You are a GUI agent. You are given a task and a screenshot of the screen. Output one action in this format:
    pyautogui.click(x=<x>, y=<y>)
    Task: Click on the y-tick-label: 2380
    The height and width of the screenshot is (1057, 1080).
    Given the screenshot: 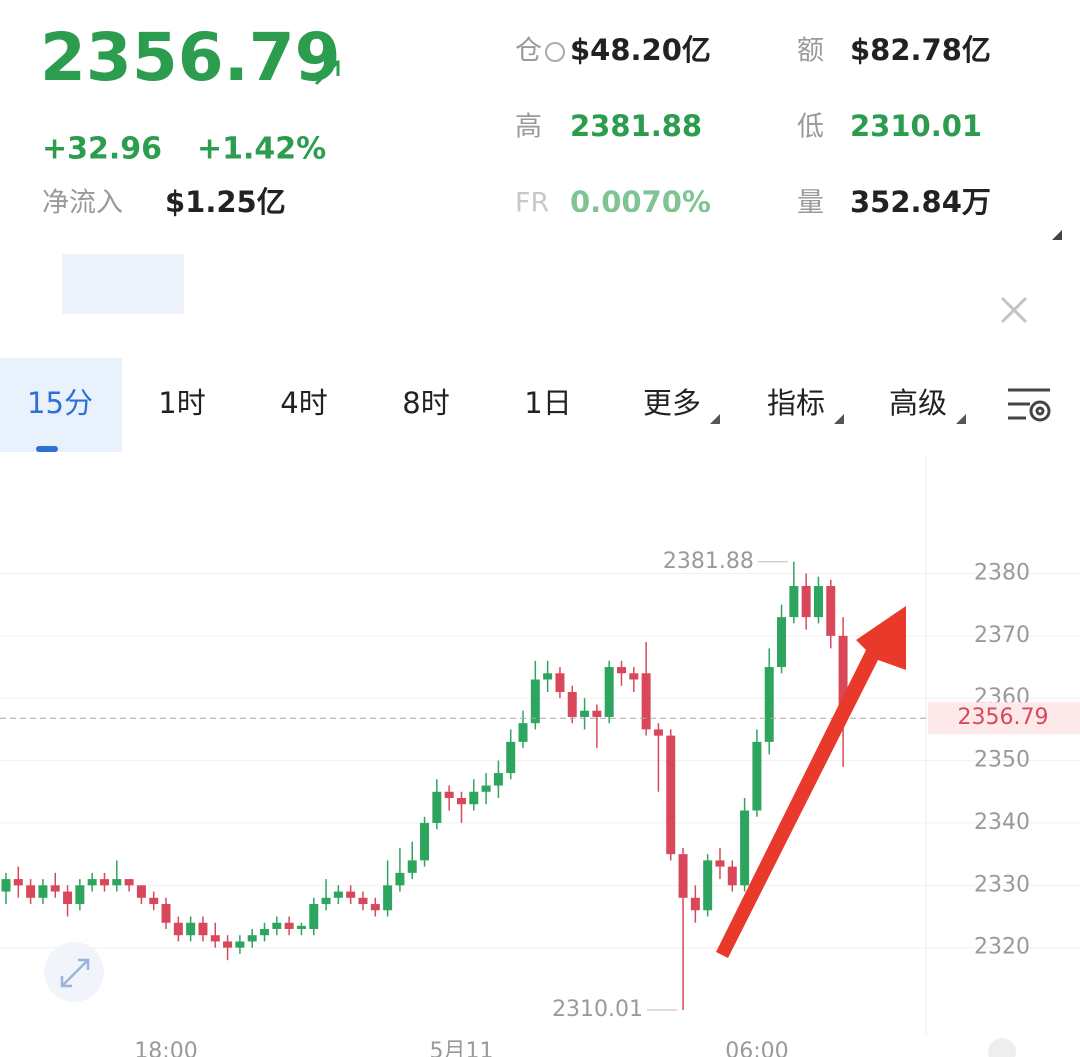 What is the action you would take?
    pyautogui.click(x=1002, y=572)
    